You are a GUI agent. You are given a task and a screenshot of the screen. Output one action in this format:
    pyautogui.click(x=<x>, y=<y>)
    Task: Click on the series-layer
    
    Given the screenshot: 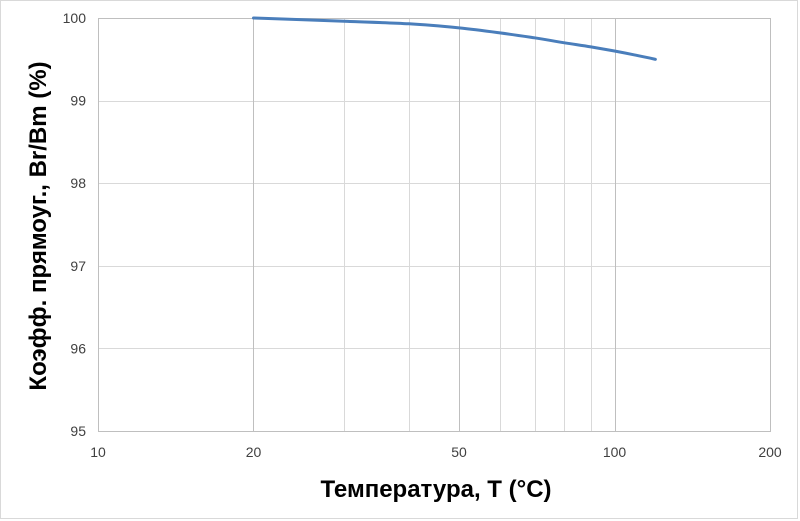 What is the action you would take?
    pyautogui.click(x=454, y=38)
    